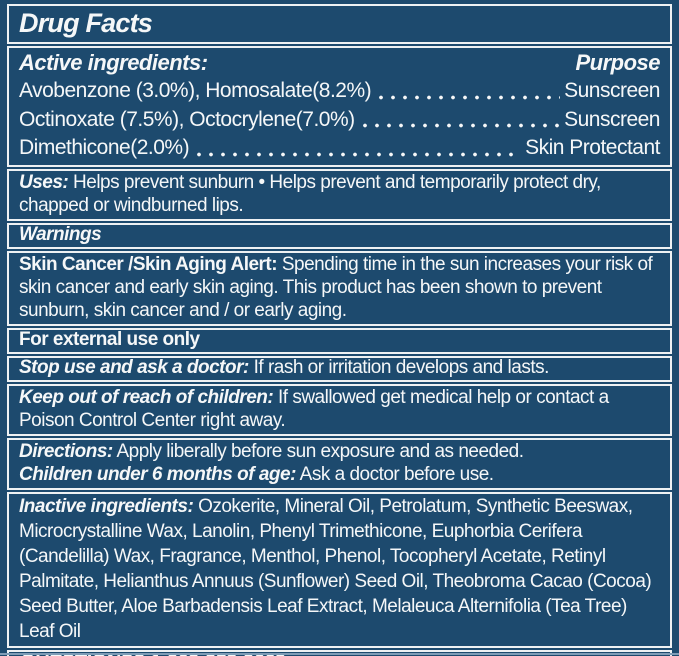 The image size is (679, 656). What do you see at coordinates (86, 23) in the screenshot?
I see `drug-facts-title: Drug Facts` at bounding box center [86, 23].